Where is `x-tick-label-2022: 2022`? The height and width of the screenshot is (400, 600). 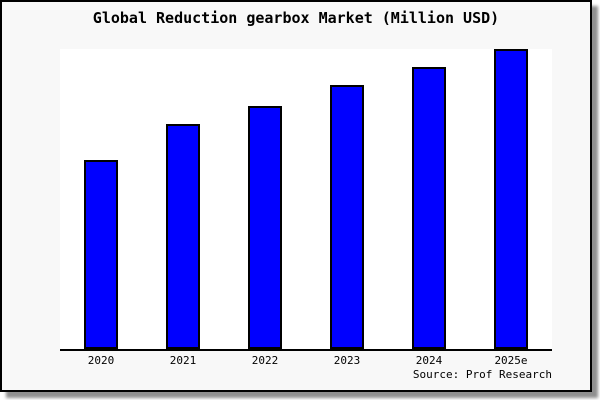 x-tick-label-2022: 2022 is located at coordinates (265, 360).